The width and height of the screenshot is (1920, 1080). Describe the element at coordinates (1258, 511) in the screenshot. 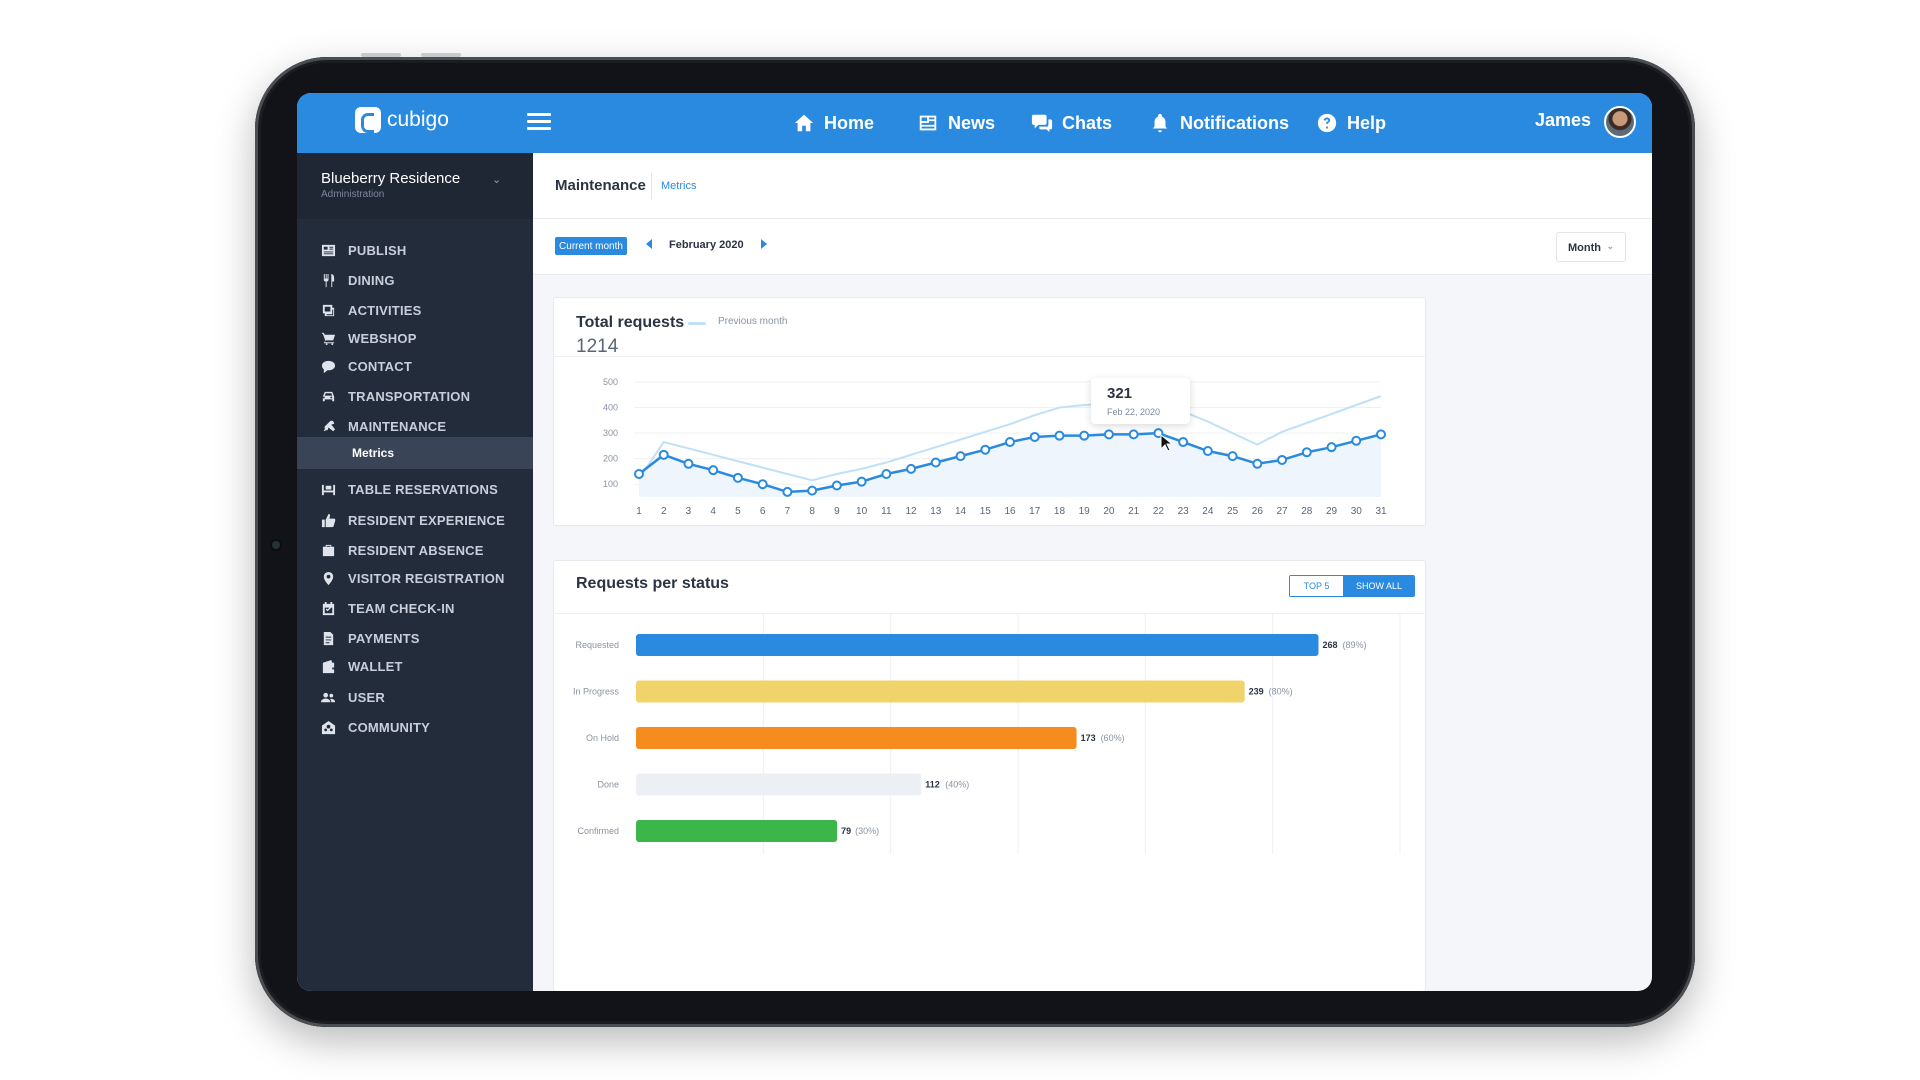

I see `x-tick-label: 26` at that location.